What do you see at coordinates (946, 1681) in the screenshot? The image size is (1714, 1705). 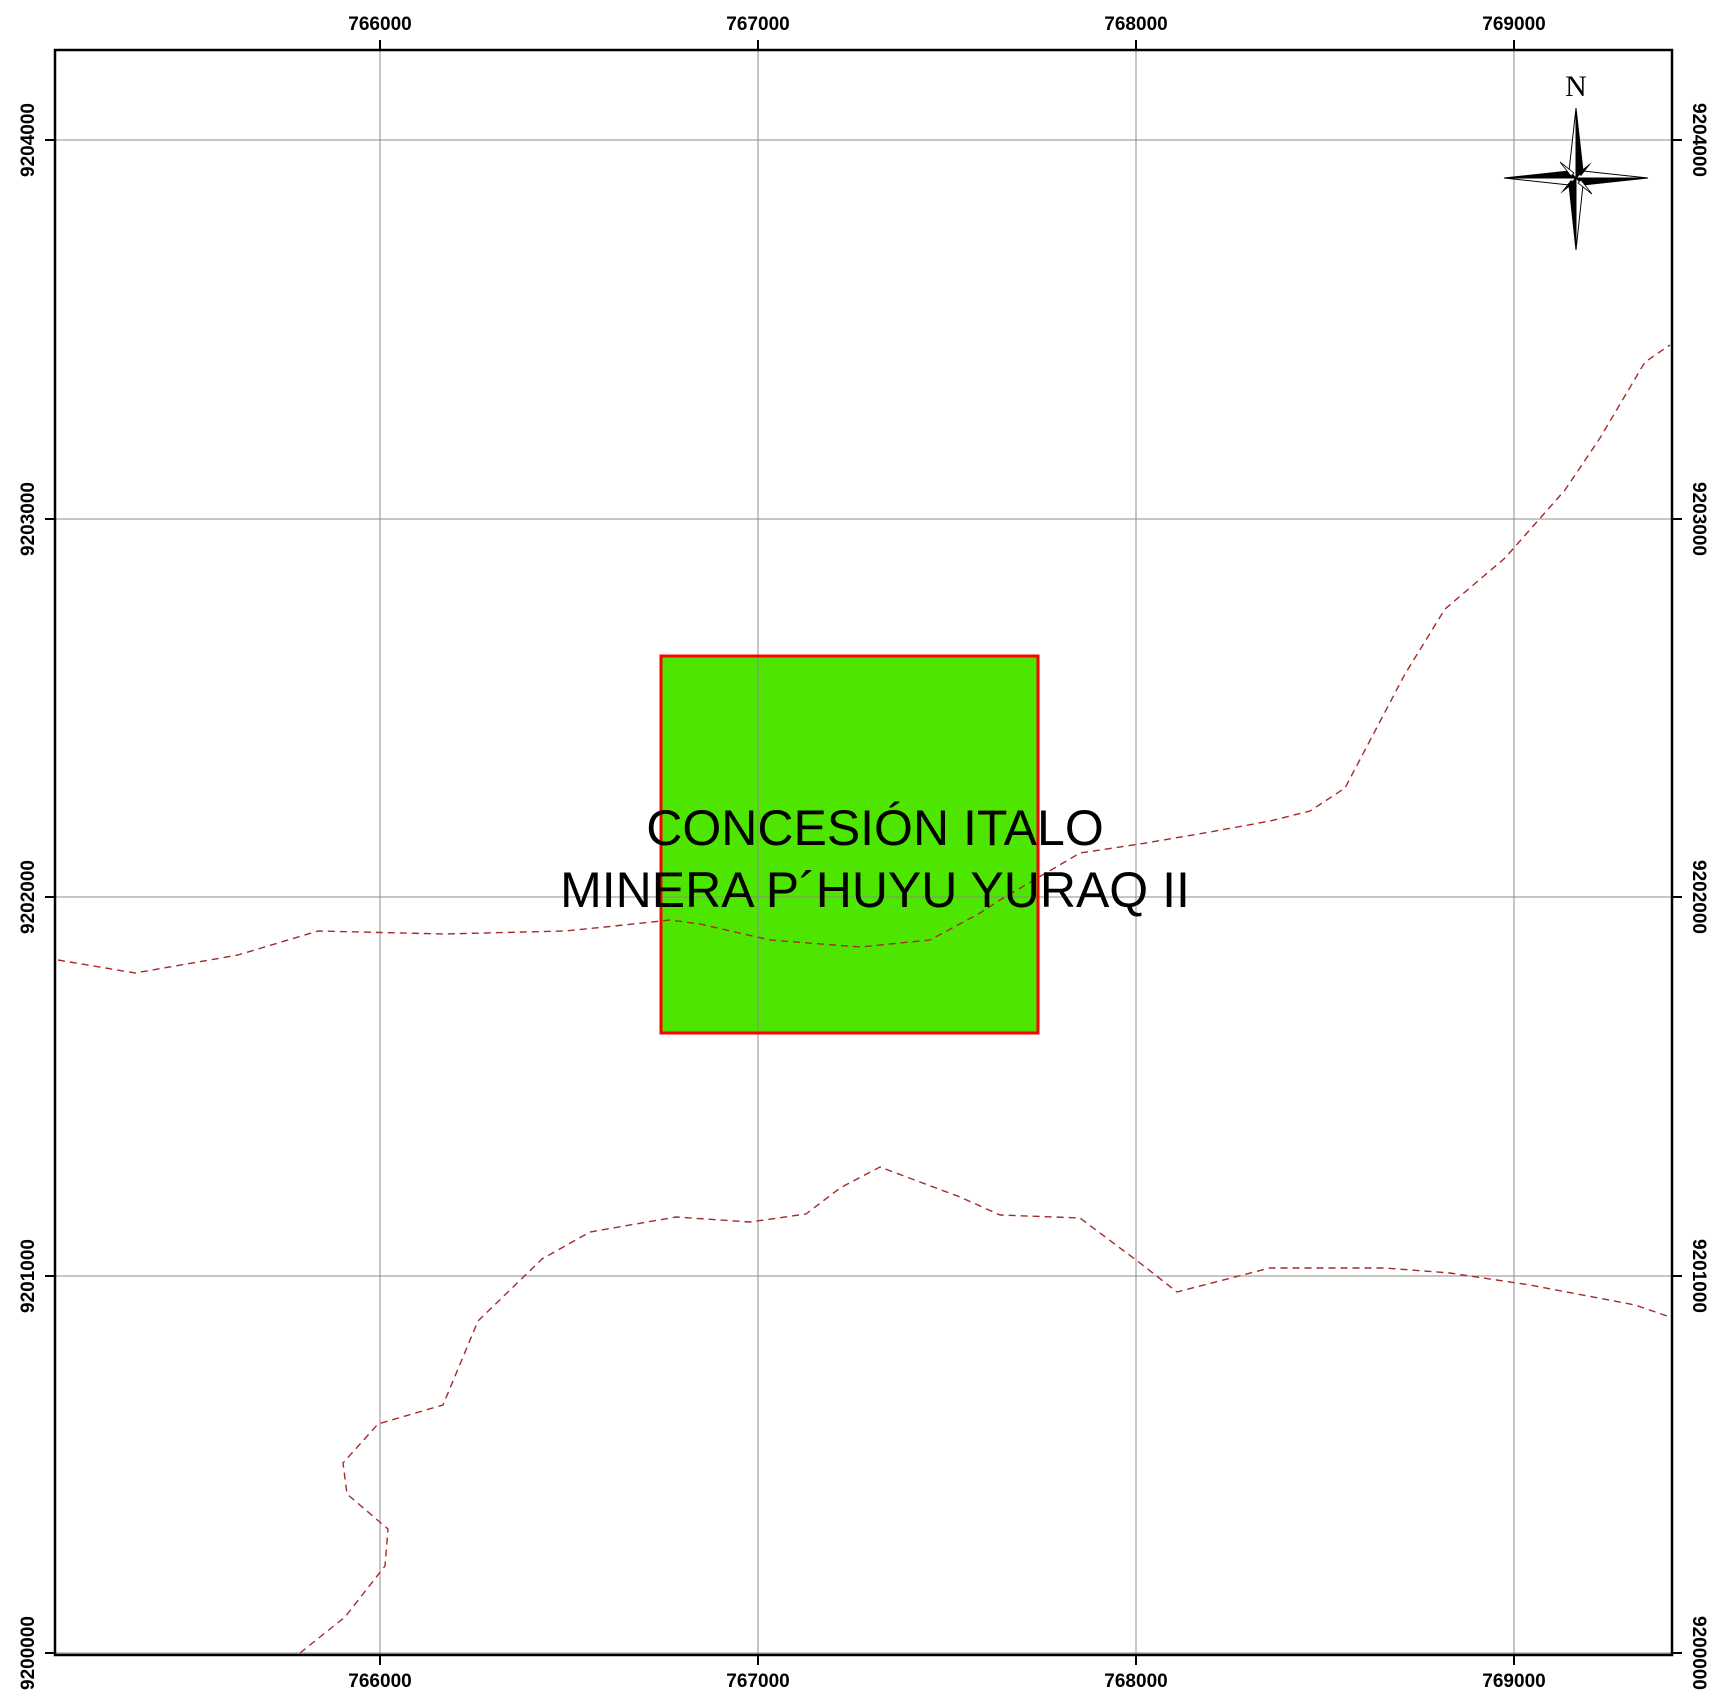 I see `easting-labels-bottom: 766000 767000 768000 769000` at bounding box center [946, 1681].